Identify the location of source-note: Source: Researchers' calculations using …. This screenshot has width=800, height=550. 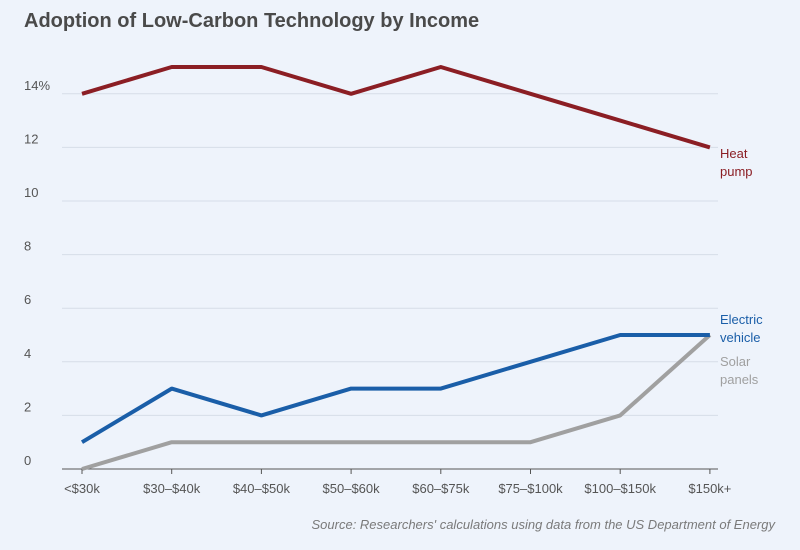
(543, 524).